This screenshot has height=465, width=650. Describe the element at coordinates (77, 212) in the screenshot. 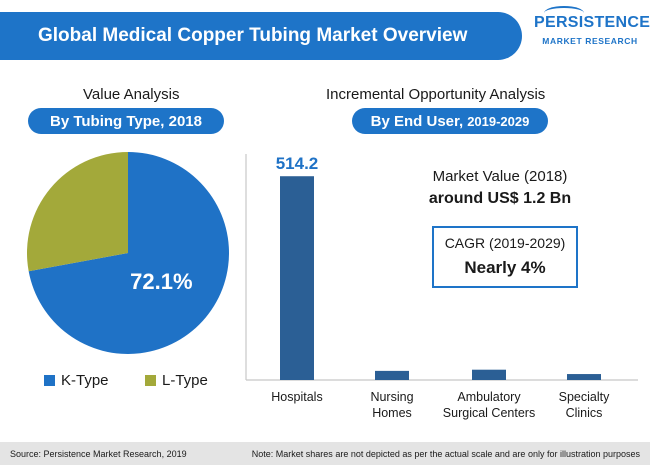

I see `pie-slice-l-type` at that location.